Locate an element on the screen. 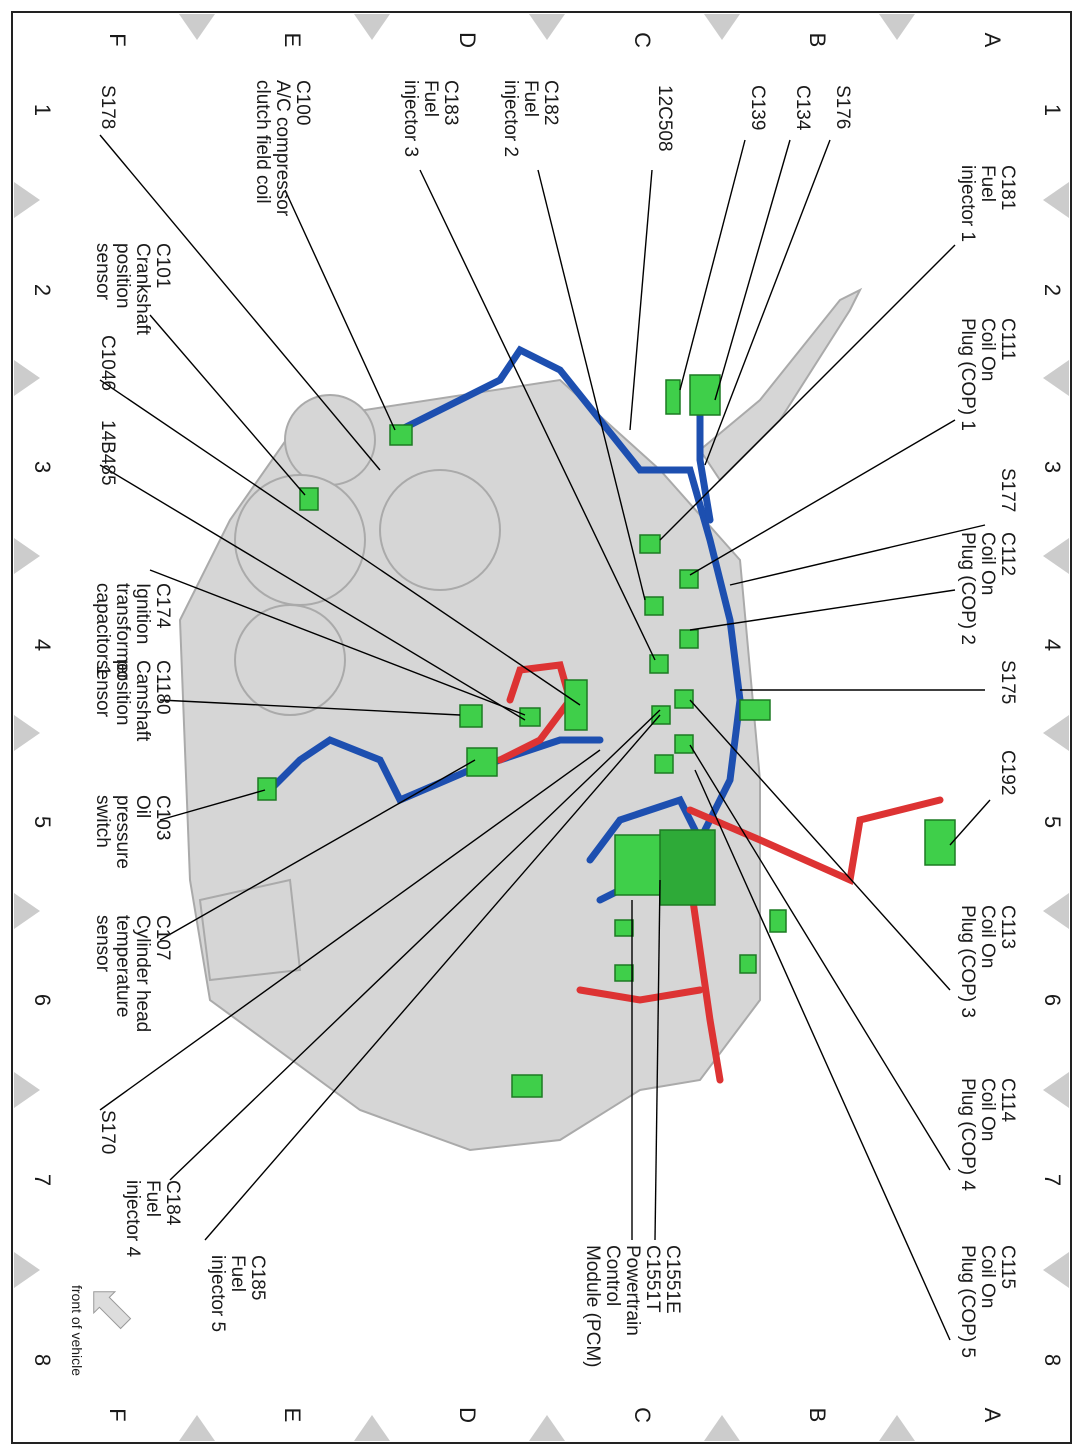 The height and width of the screenshot is (1455, 1083). callout-line: 12C508 is located at coordinates (664, 118).